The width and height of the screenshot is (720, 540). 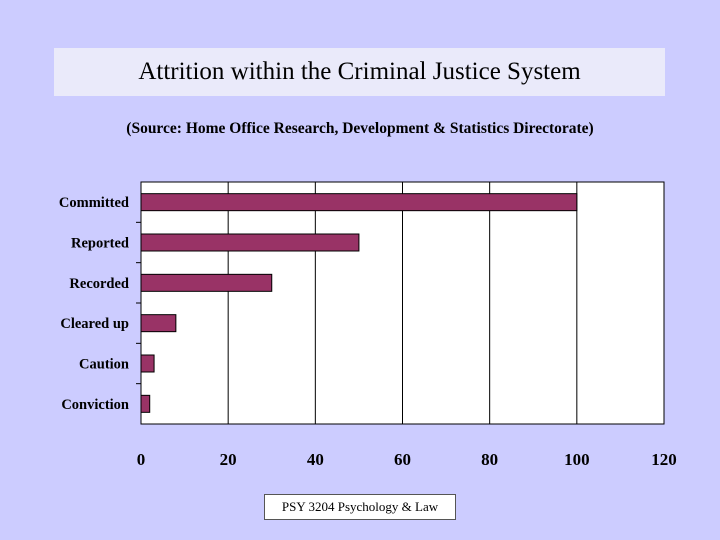 What do you see at coordinates (664, 459) in the screenshot?
I see `x-tick-label: 120` at bounding box center [664, 459].